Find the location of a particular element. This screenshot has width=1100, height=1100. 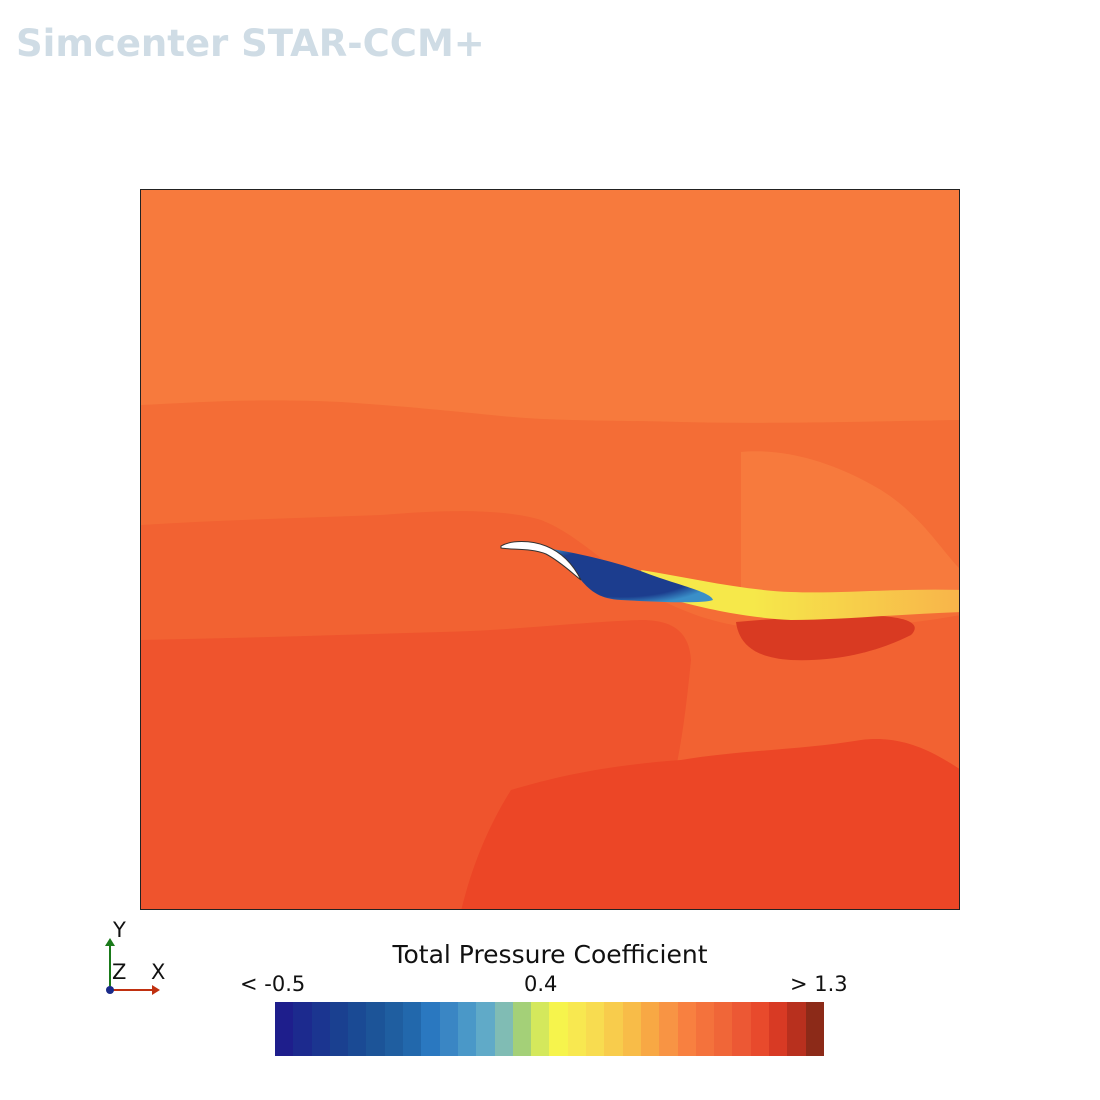

x-axis-label: X is located at coordinates (158, 972).